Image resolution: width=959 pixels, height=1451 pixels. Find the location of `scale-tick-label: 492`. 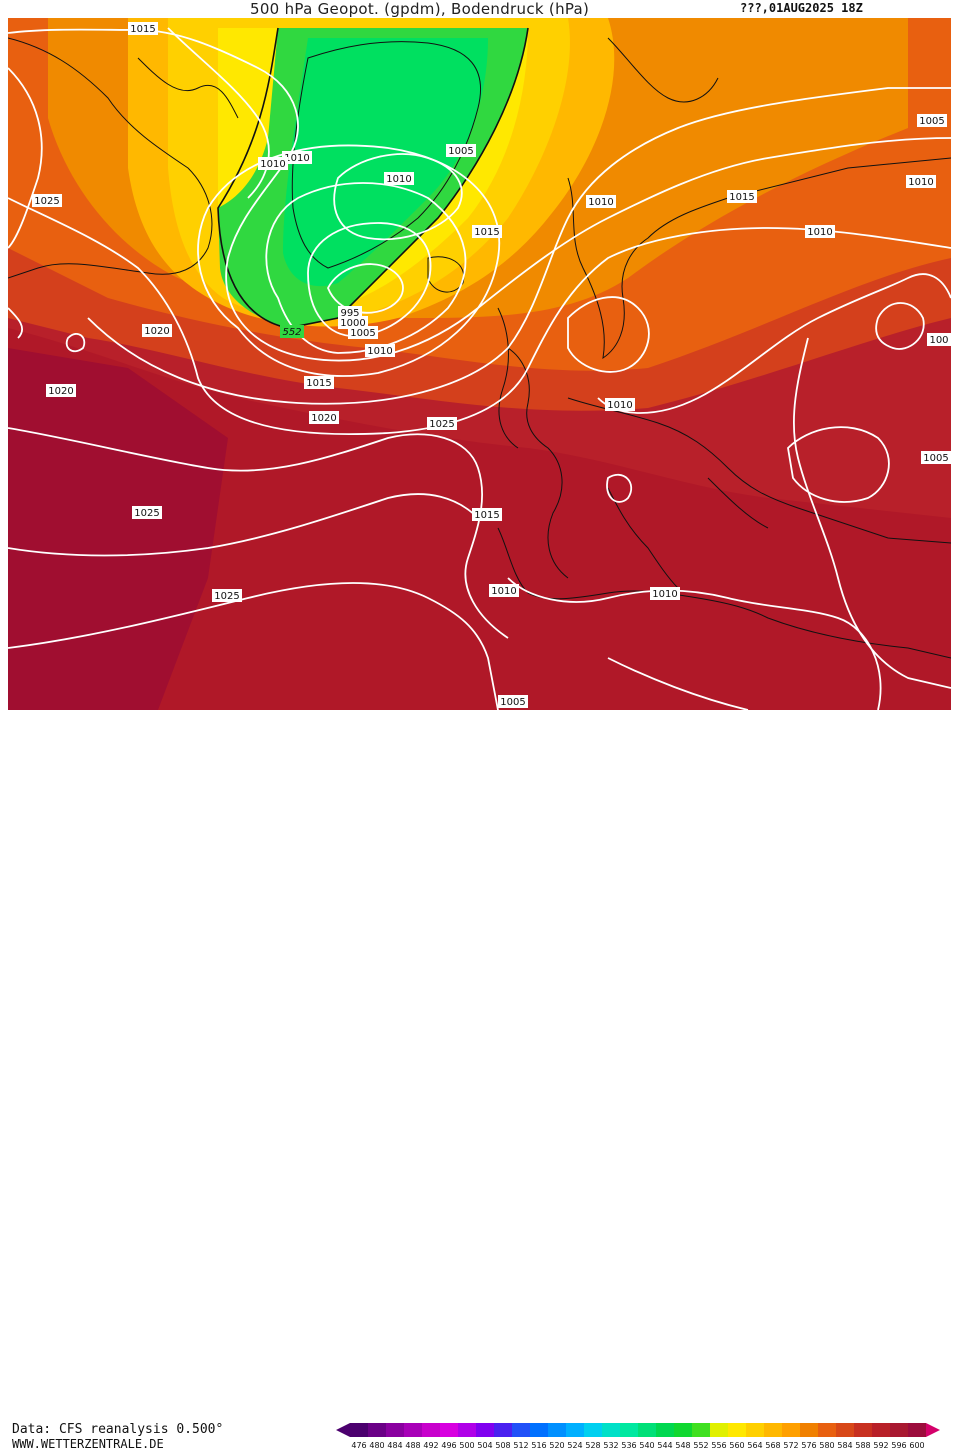

scale-tick-label: 492 is located at coordinates (430, 1445).